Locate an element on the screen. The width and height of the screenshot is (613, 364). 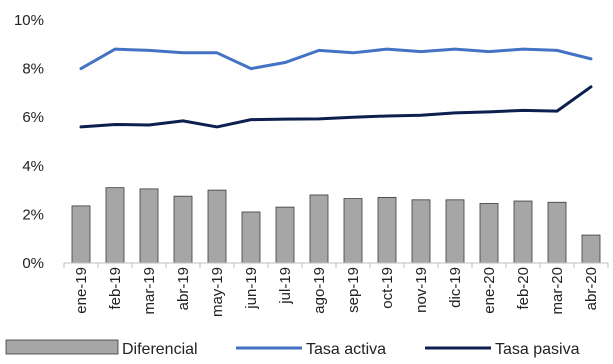
y-tick-label: 0% is located at coordinates (33, 263).